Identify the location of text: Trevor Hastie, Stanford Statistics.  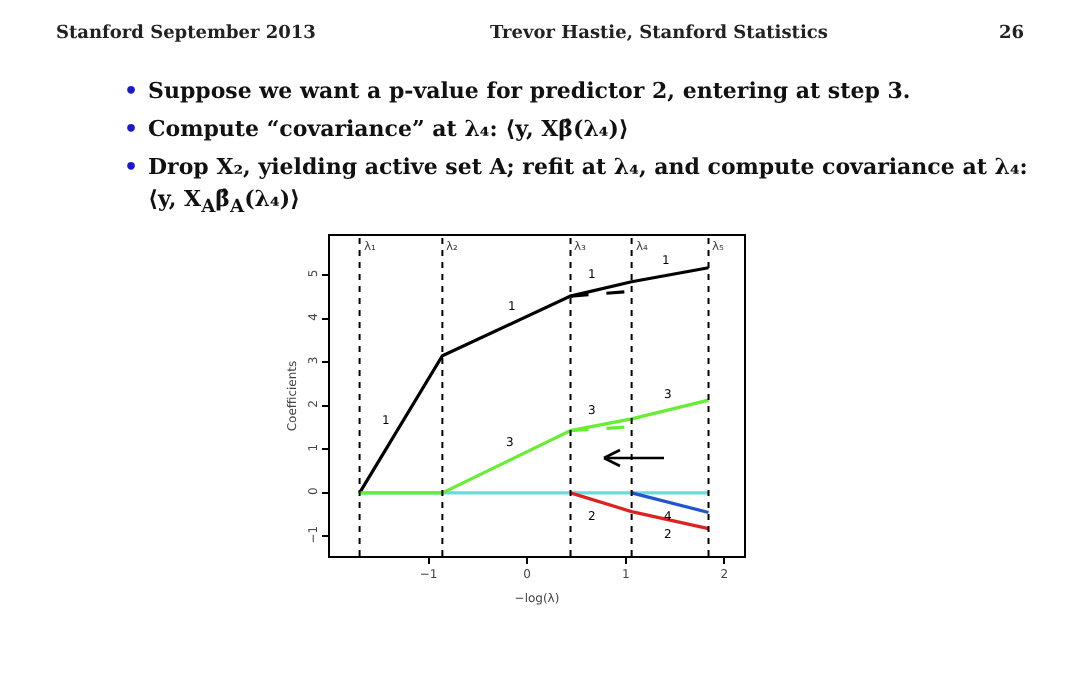
(659, 34).